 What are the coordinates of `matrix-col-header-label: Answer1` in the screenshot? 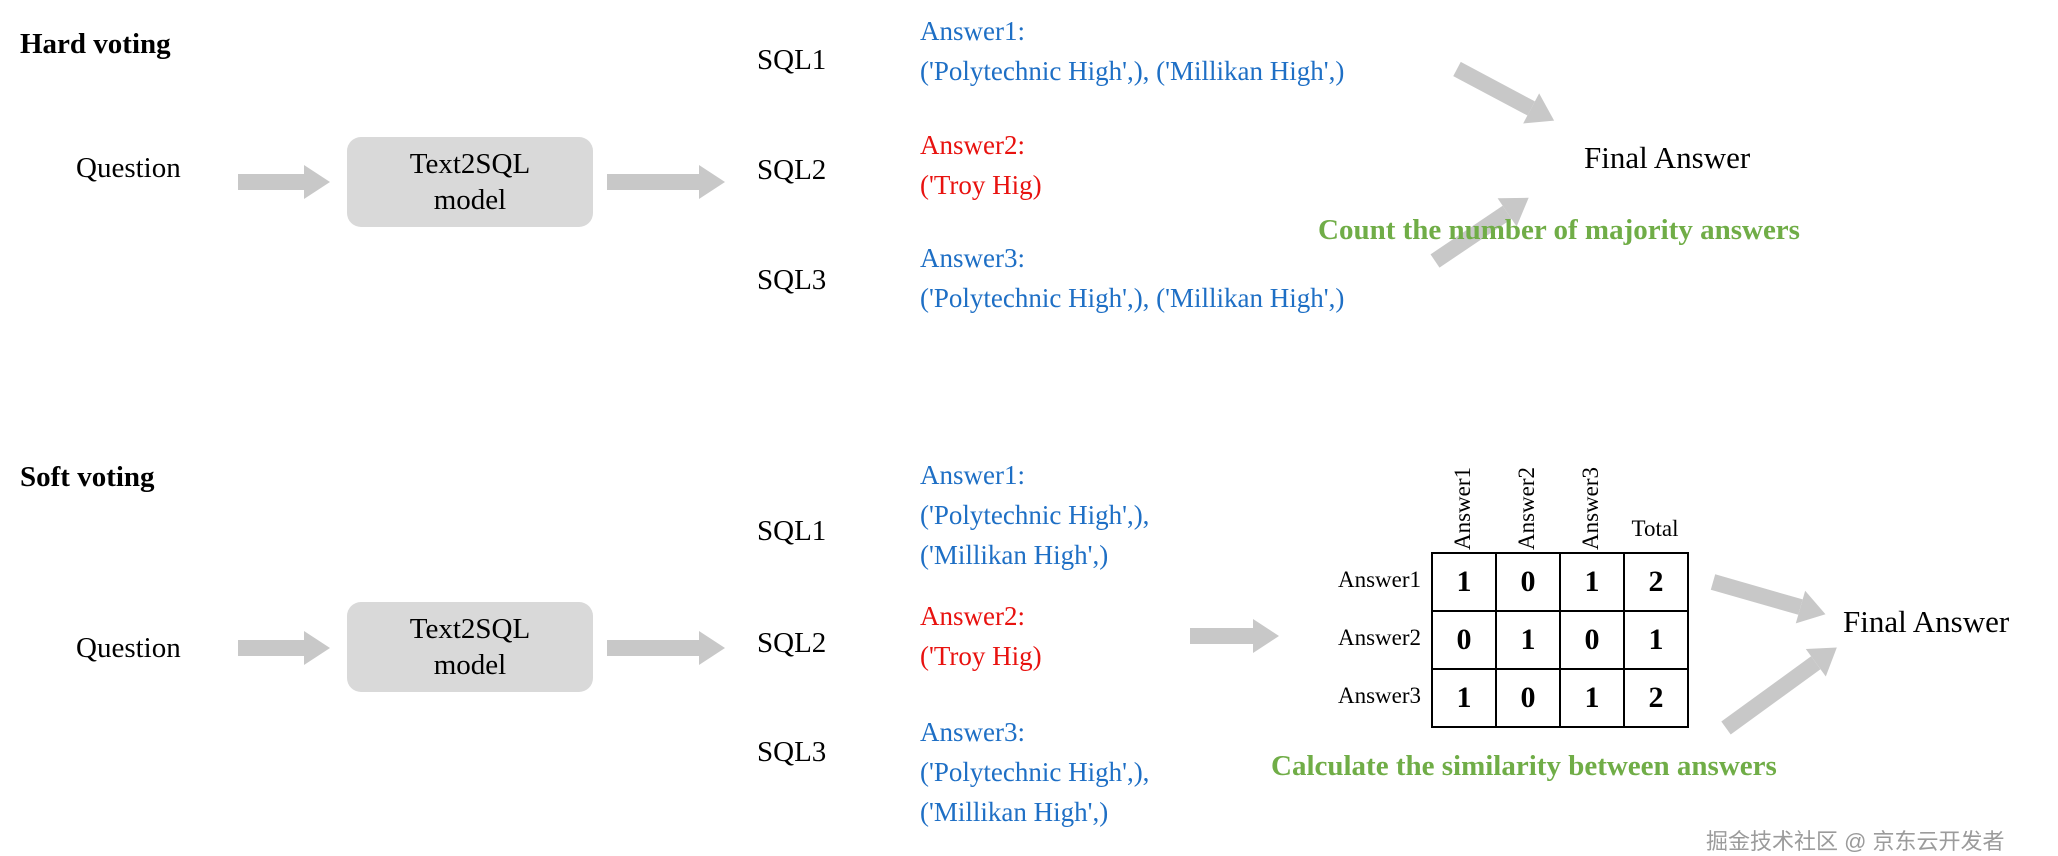 It's located at (1462, 508).